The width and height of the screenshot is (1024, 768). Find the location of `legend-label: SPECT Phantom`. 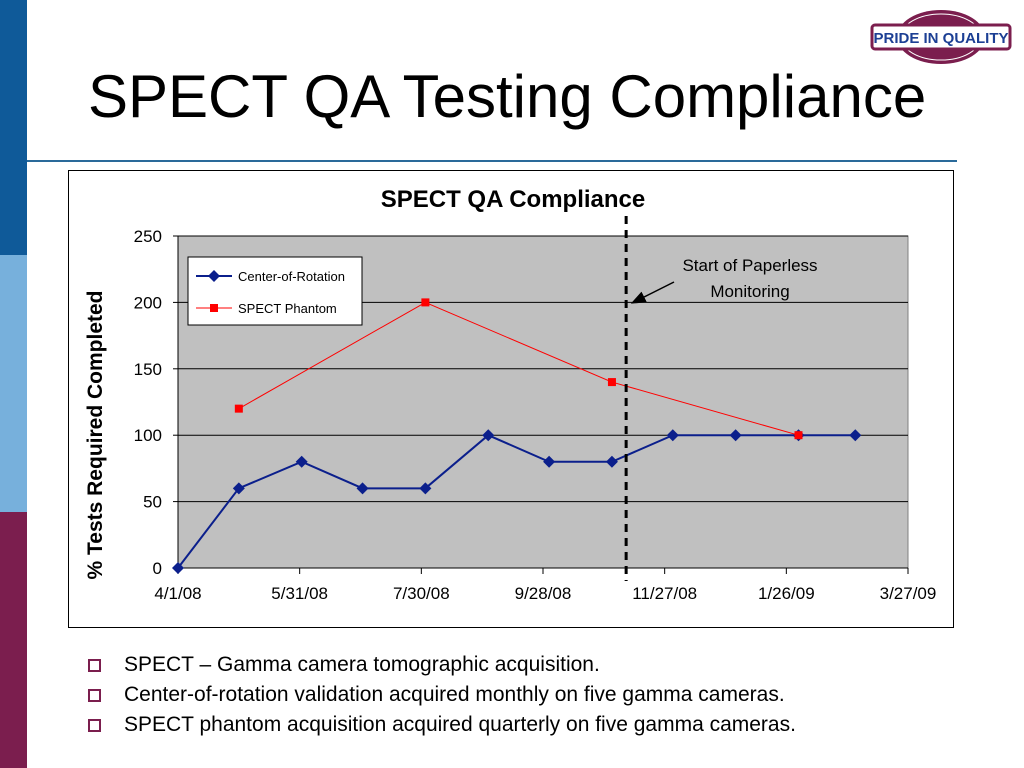

legend-label: SPECT Phantom is located at coordinates (287, 308).